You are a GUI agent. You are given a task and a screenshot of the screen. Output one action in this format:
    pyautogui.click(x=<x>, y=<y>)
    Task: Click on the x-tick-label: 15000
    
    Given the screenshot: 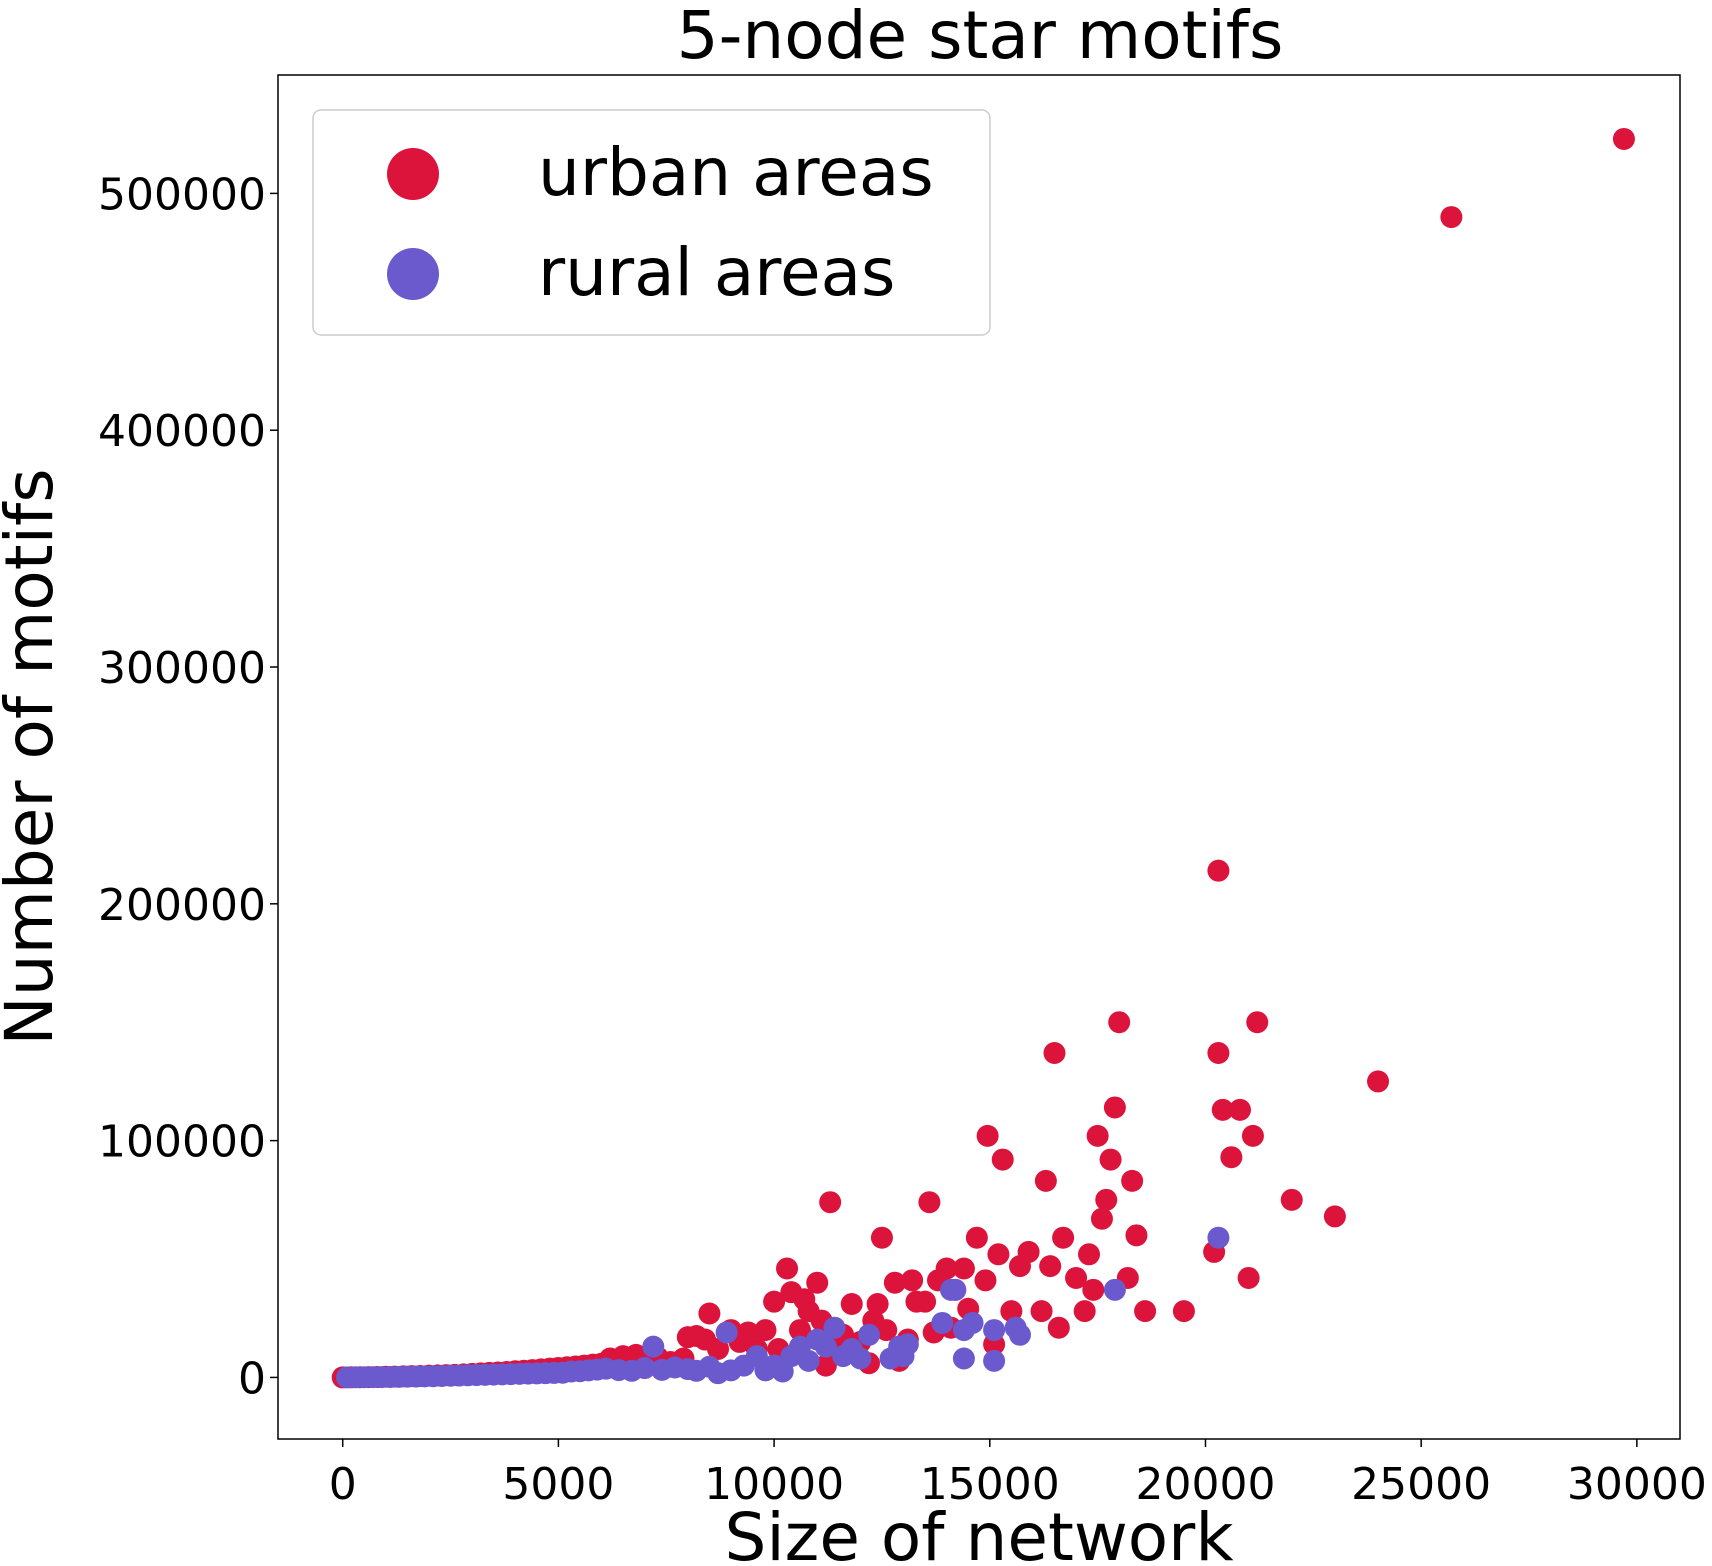 What is the action you would take?
    pyautogui.click(x=990, y=1484)
    